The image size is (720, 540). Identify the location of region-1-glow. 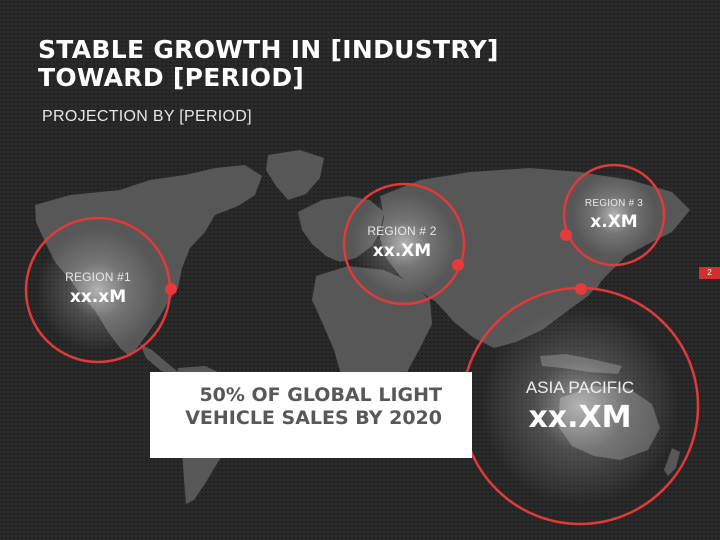
(98, 290).